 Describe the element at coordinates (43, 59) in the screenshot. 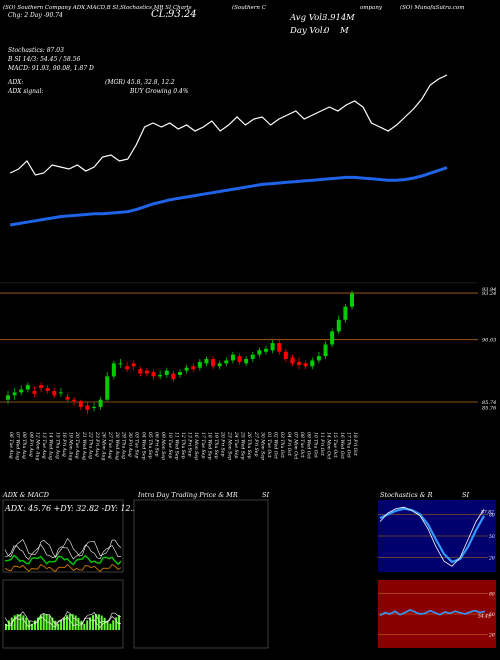

I see `bsi-readout: B SI 14/3: 54.45 / 58.56` at that location.